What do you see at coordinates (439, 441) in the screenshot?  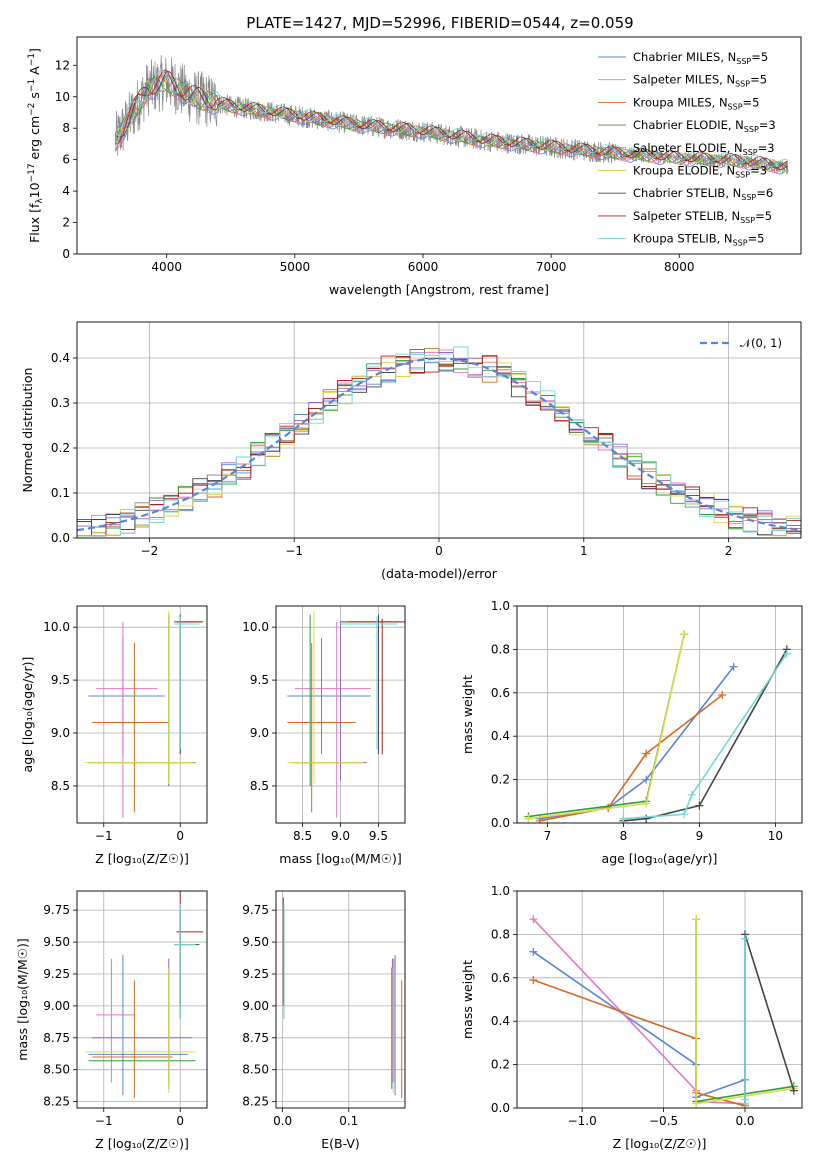 I see `residual-histogram` at bounding box center [439, 441].